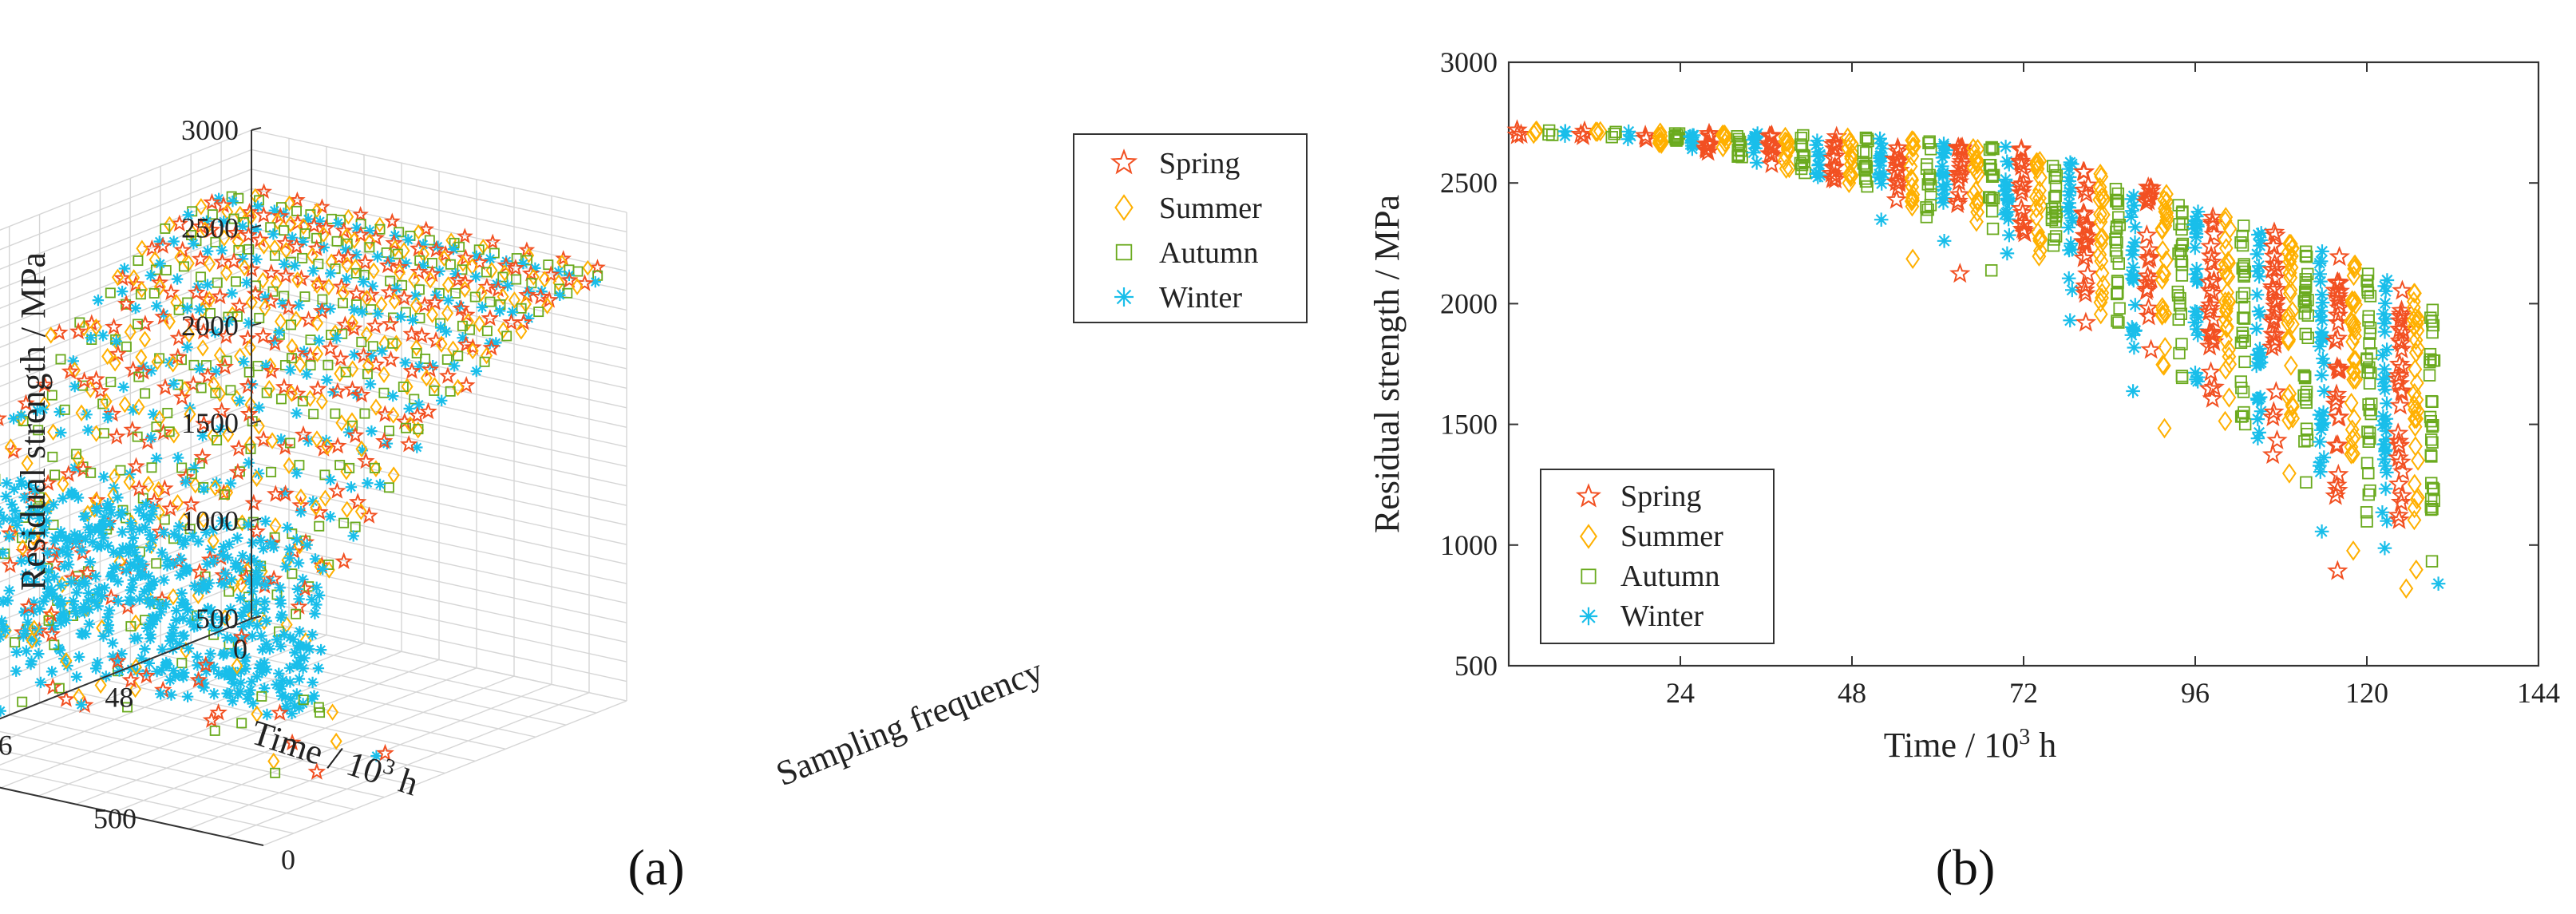 The width and height of the screenshot is (2576, 914). Describe the element at coordinates (1657, 556) in the screenshot. I see `panel-b-legend-box` at that location.